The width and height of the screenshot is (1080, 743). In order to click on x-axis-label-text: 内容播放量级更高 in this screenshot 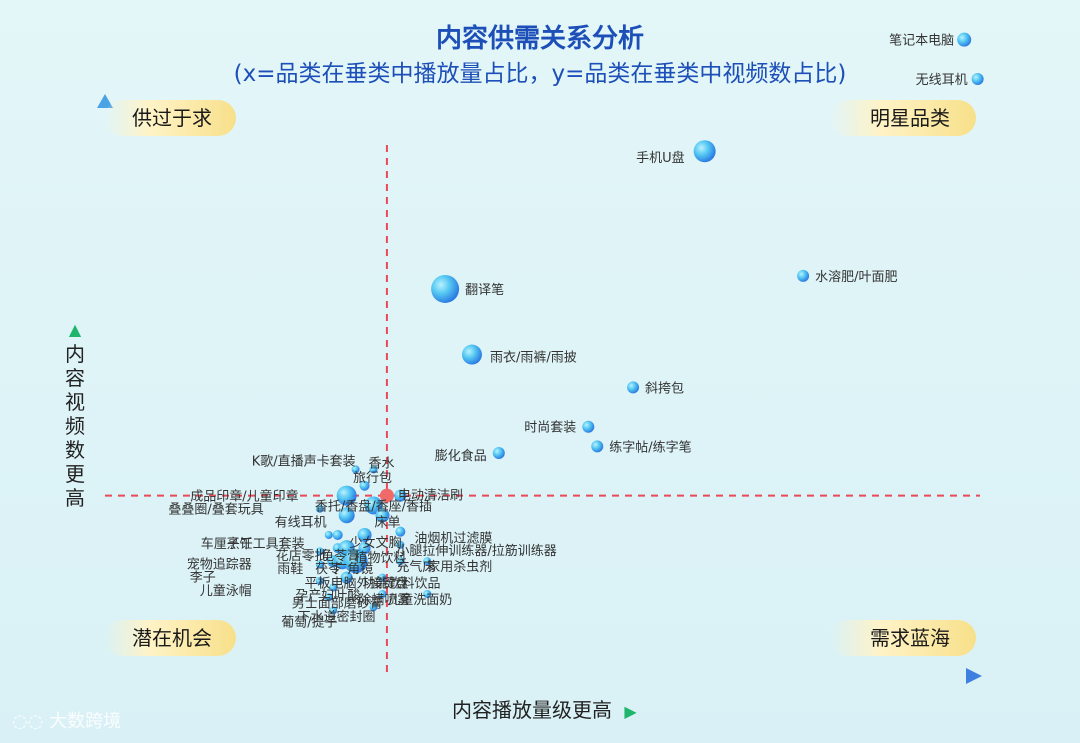, I will do `click(532, 710)`.